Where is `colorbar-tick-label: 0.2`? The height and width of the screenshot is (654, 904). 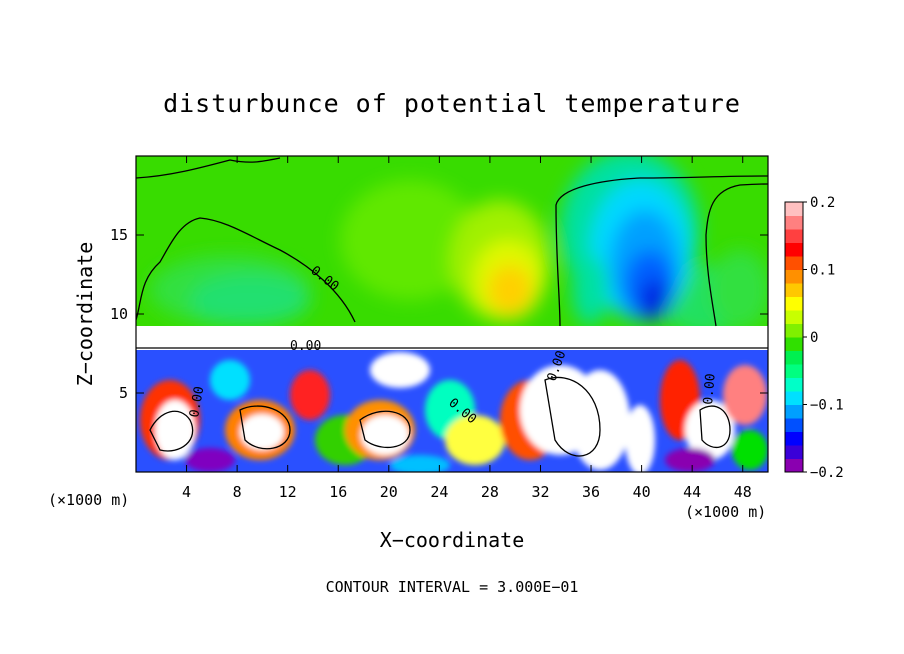 colorbar-tick-label: 0.2 is located at coordinates (822, 203).